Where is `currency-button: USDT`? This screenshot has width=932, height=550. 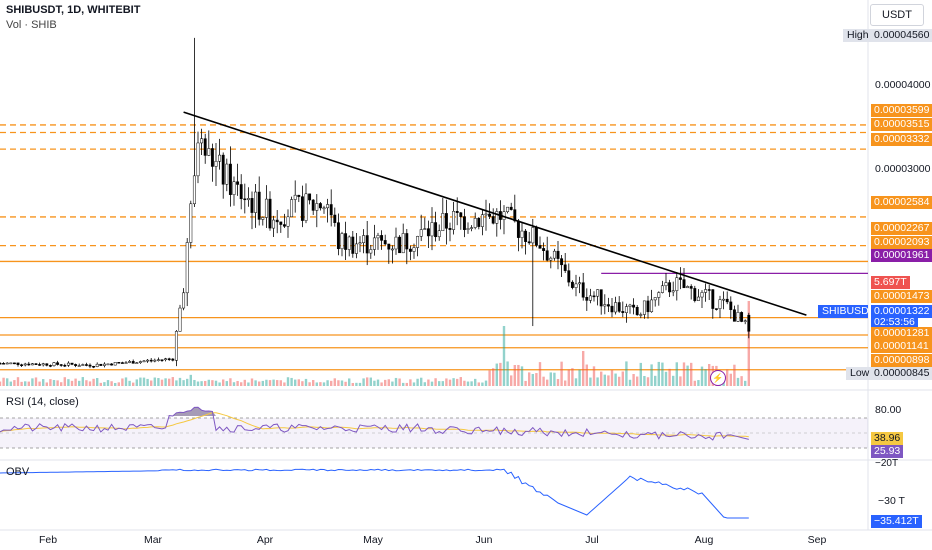
currency-button: USDT is located at coordinates (897, 15).